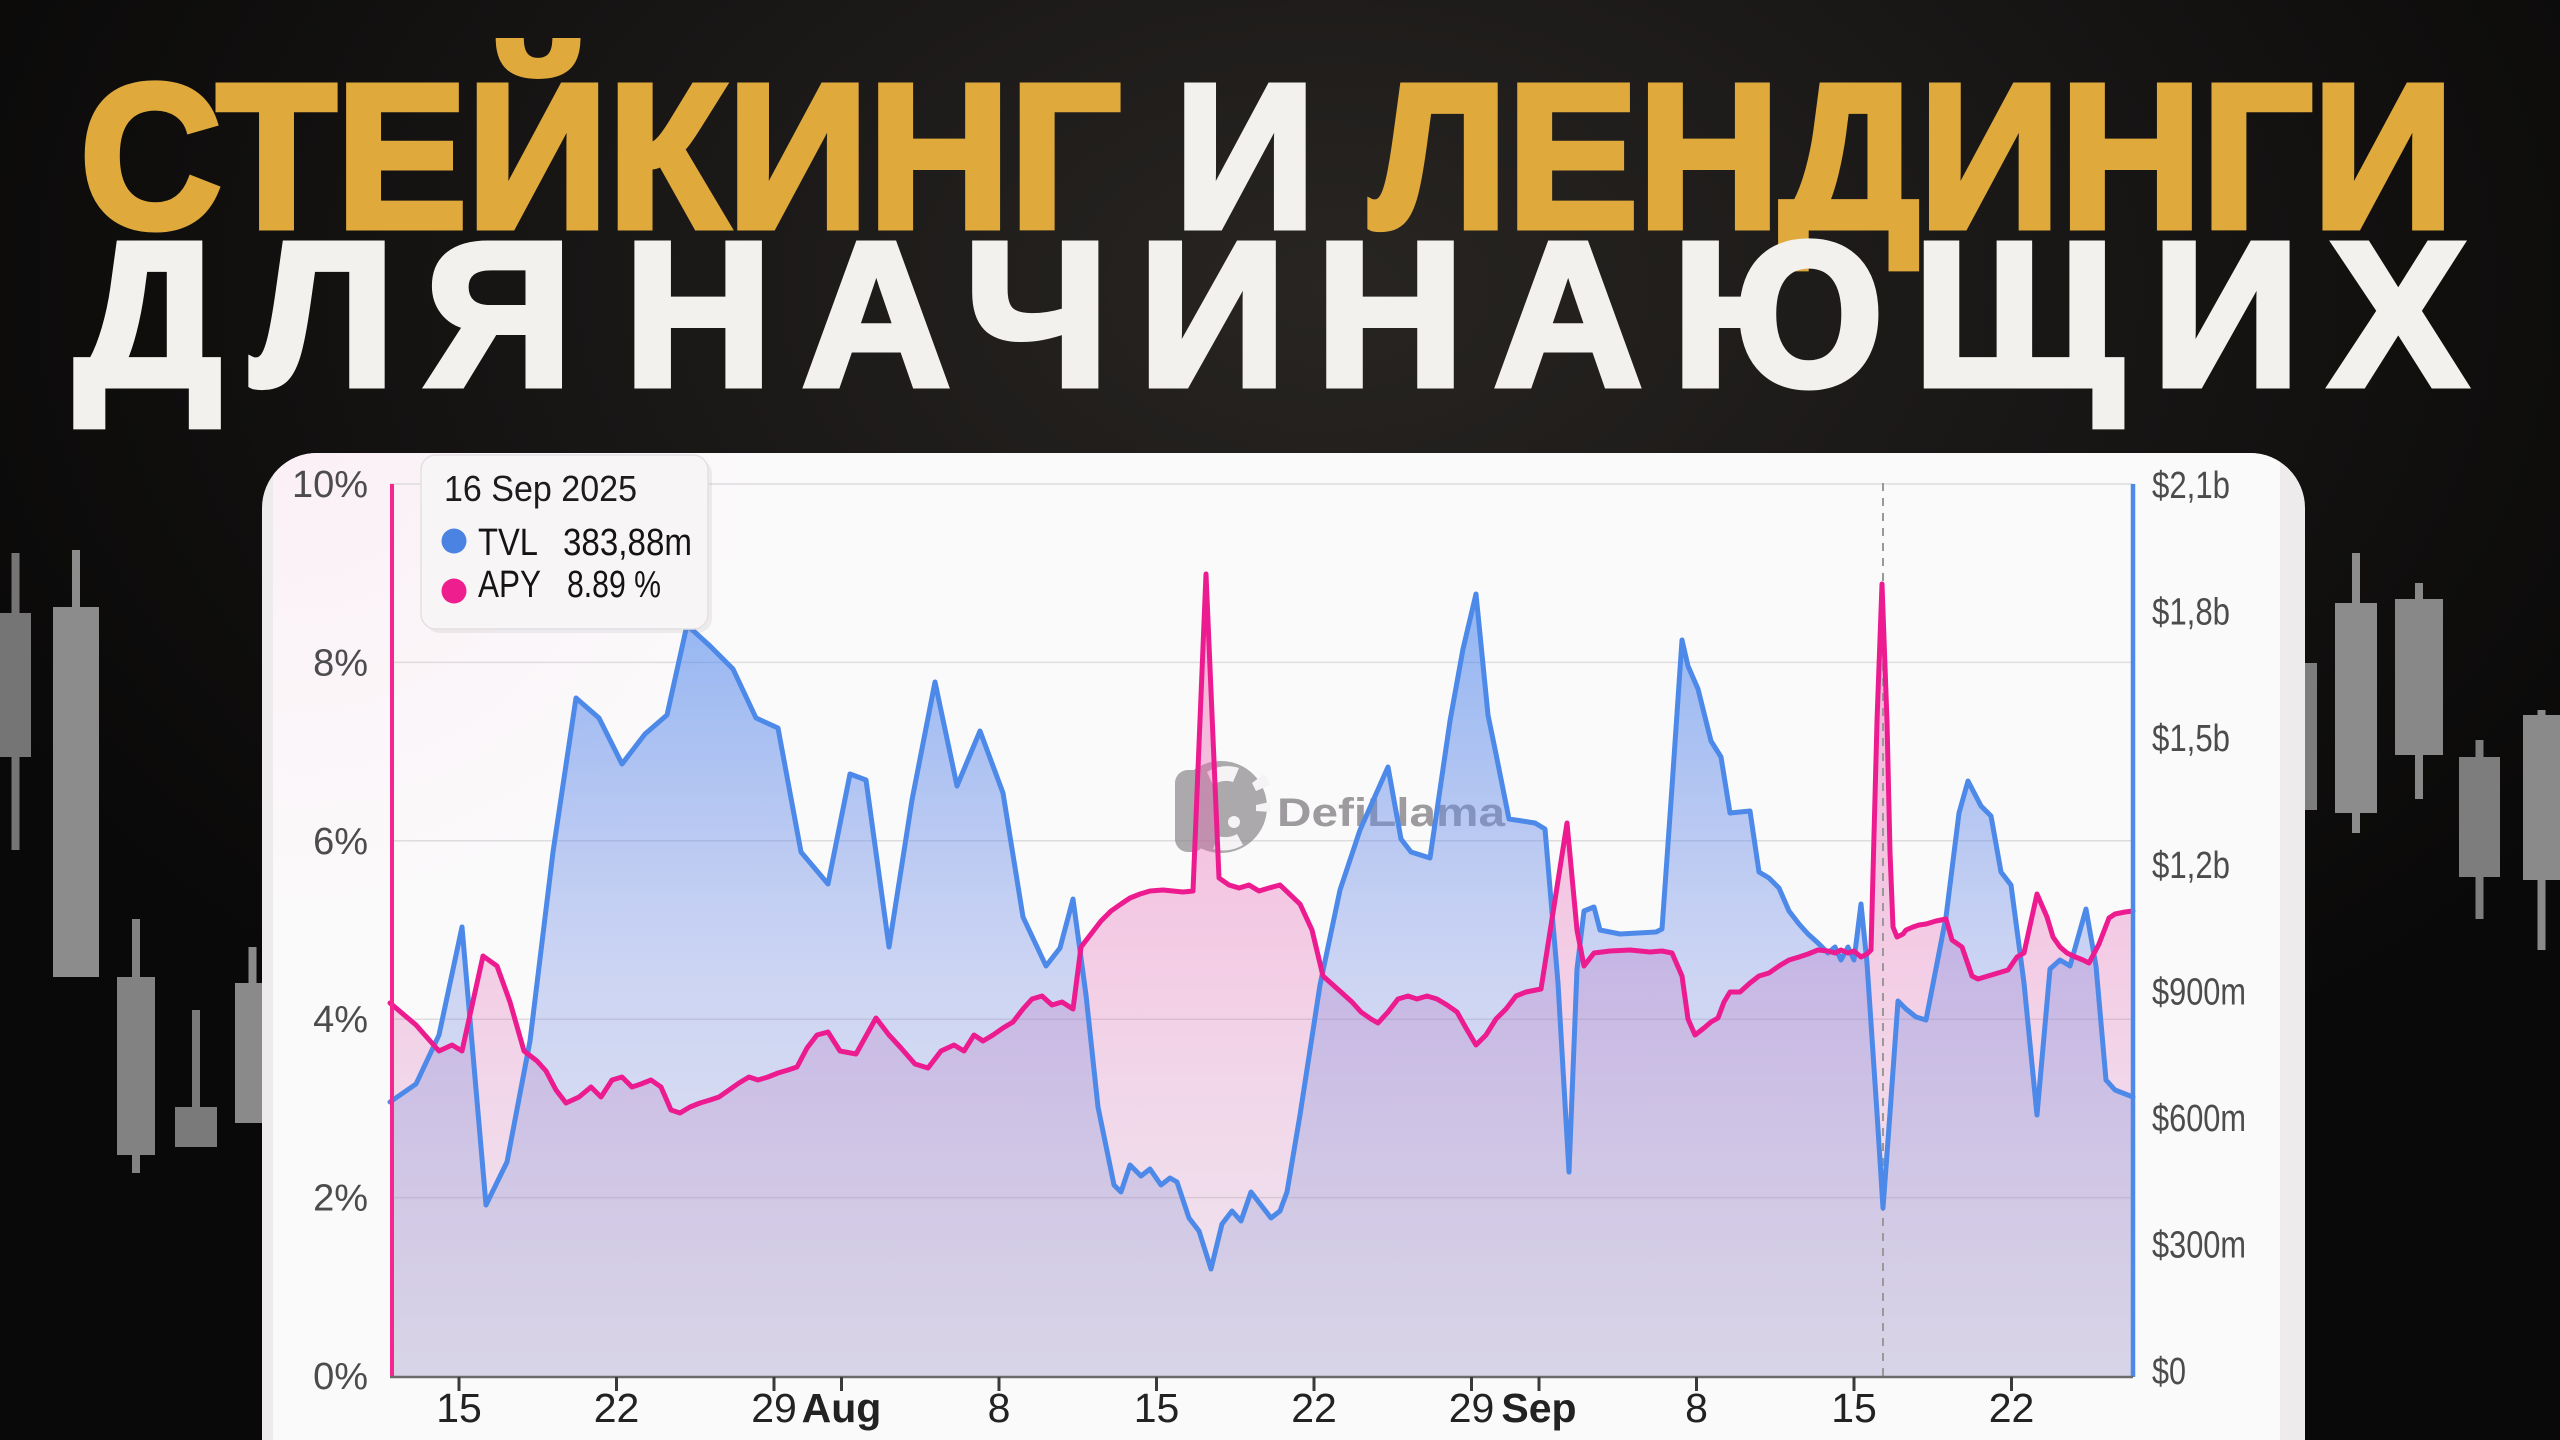 The height and width of the screenshot is (1440, 2560). What do you see at coordinates (1538, 1408) in the screenshot?
I see `svg-text: Sep` at bounding box center [1538, 1408].